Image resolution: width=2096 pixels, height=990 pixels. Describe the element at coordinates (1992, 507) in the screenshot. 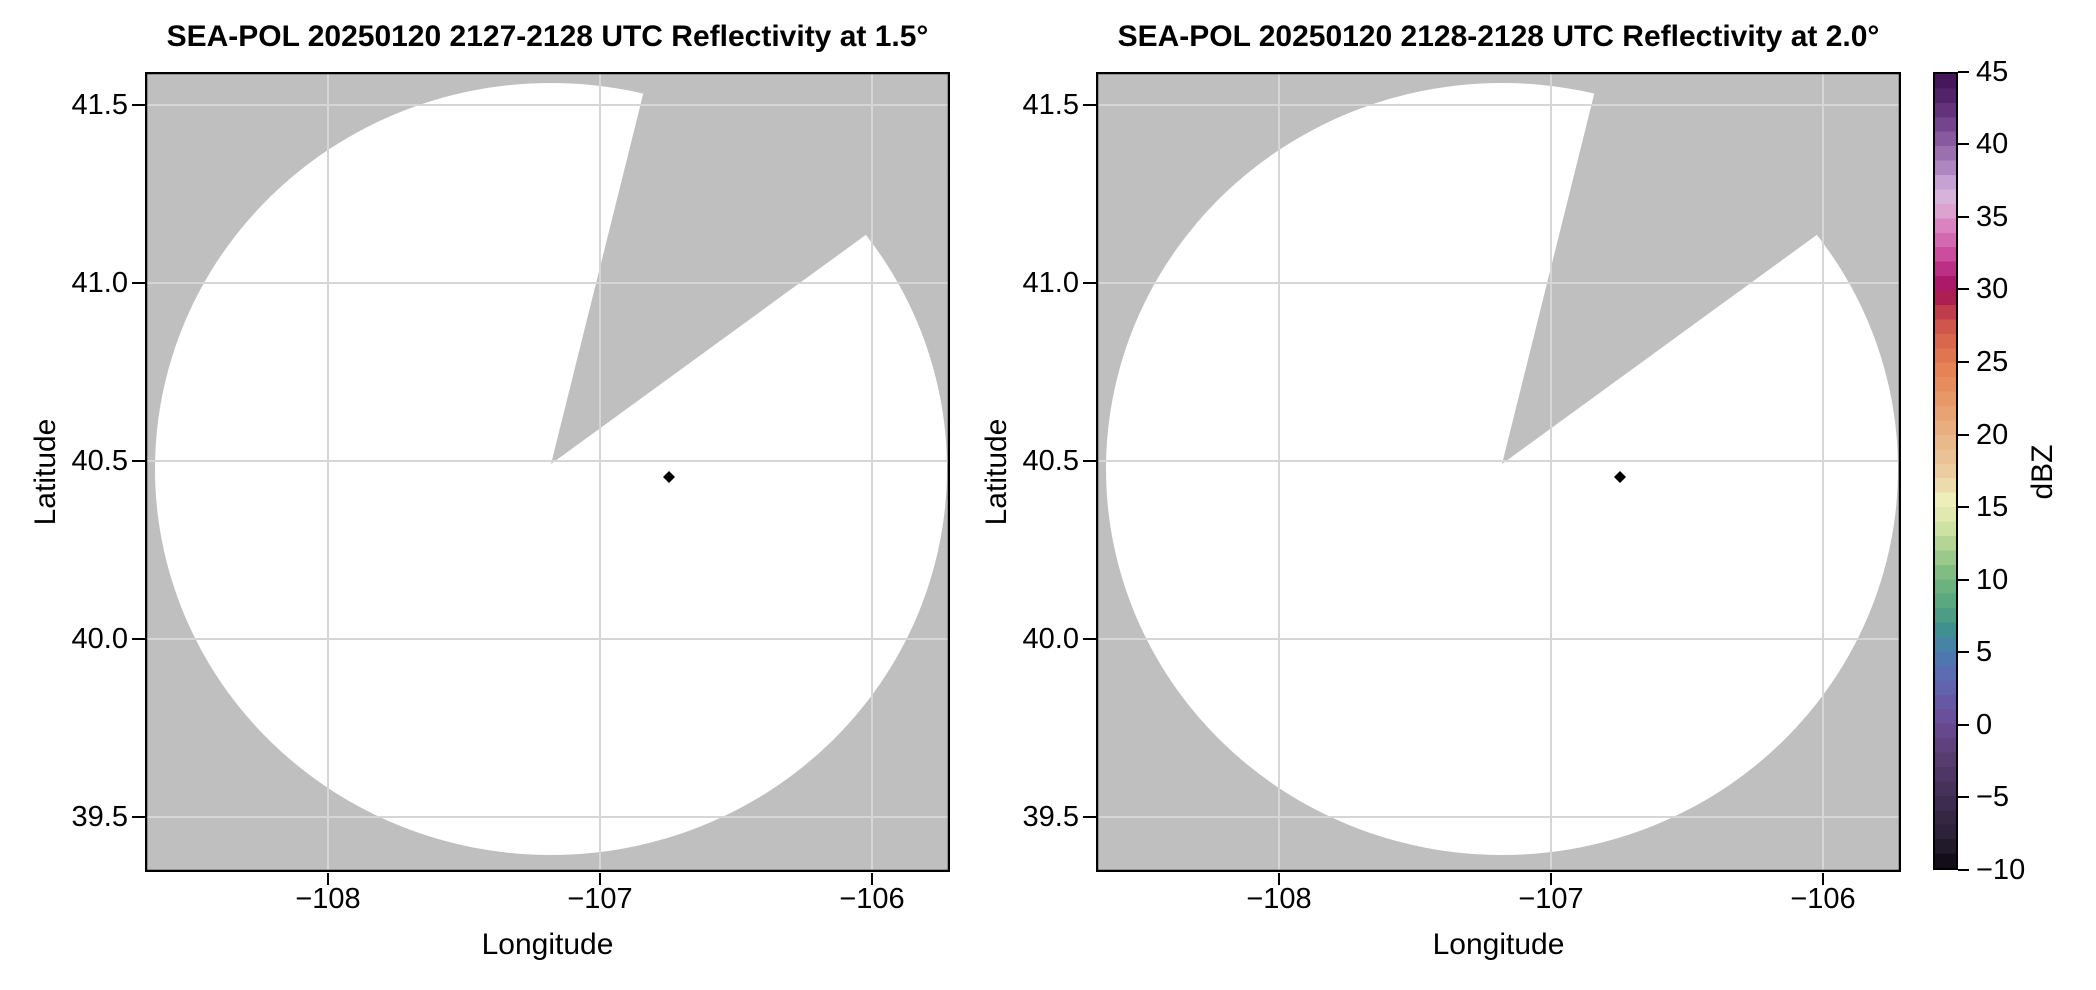

I see `colorbar-tick-label: 15` at that location.